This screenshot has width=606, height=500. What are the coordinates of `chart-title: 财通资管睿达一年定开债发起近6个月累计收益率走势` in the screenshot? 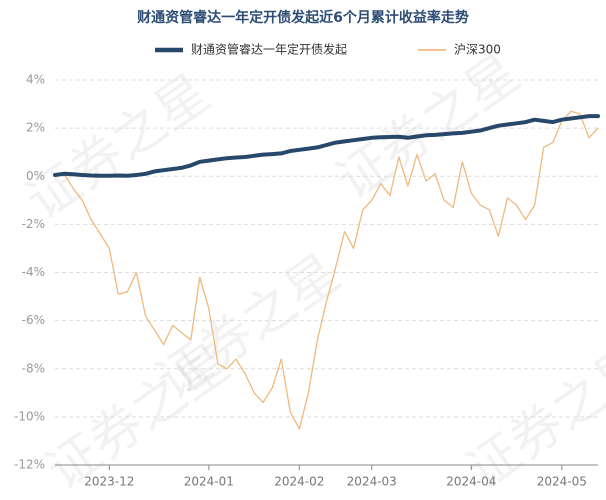 It's located at (302, 17).